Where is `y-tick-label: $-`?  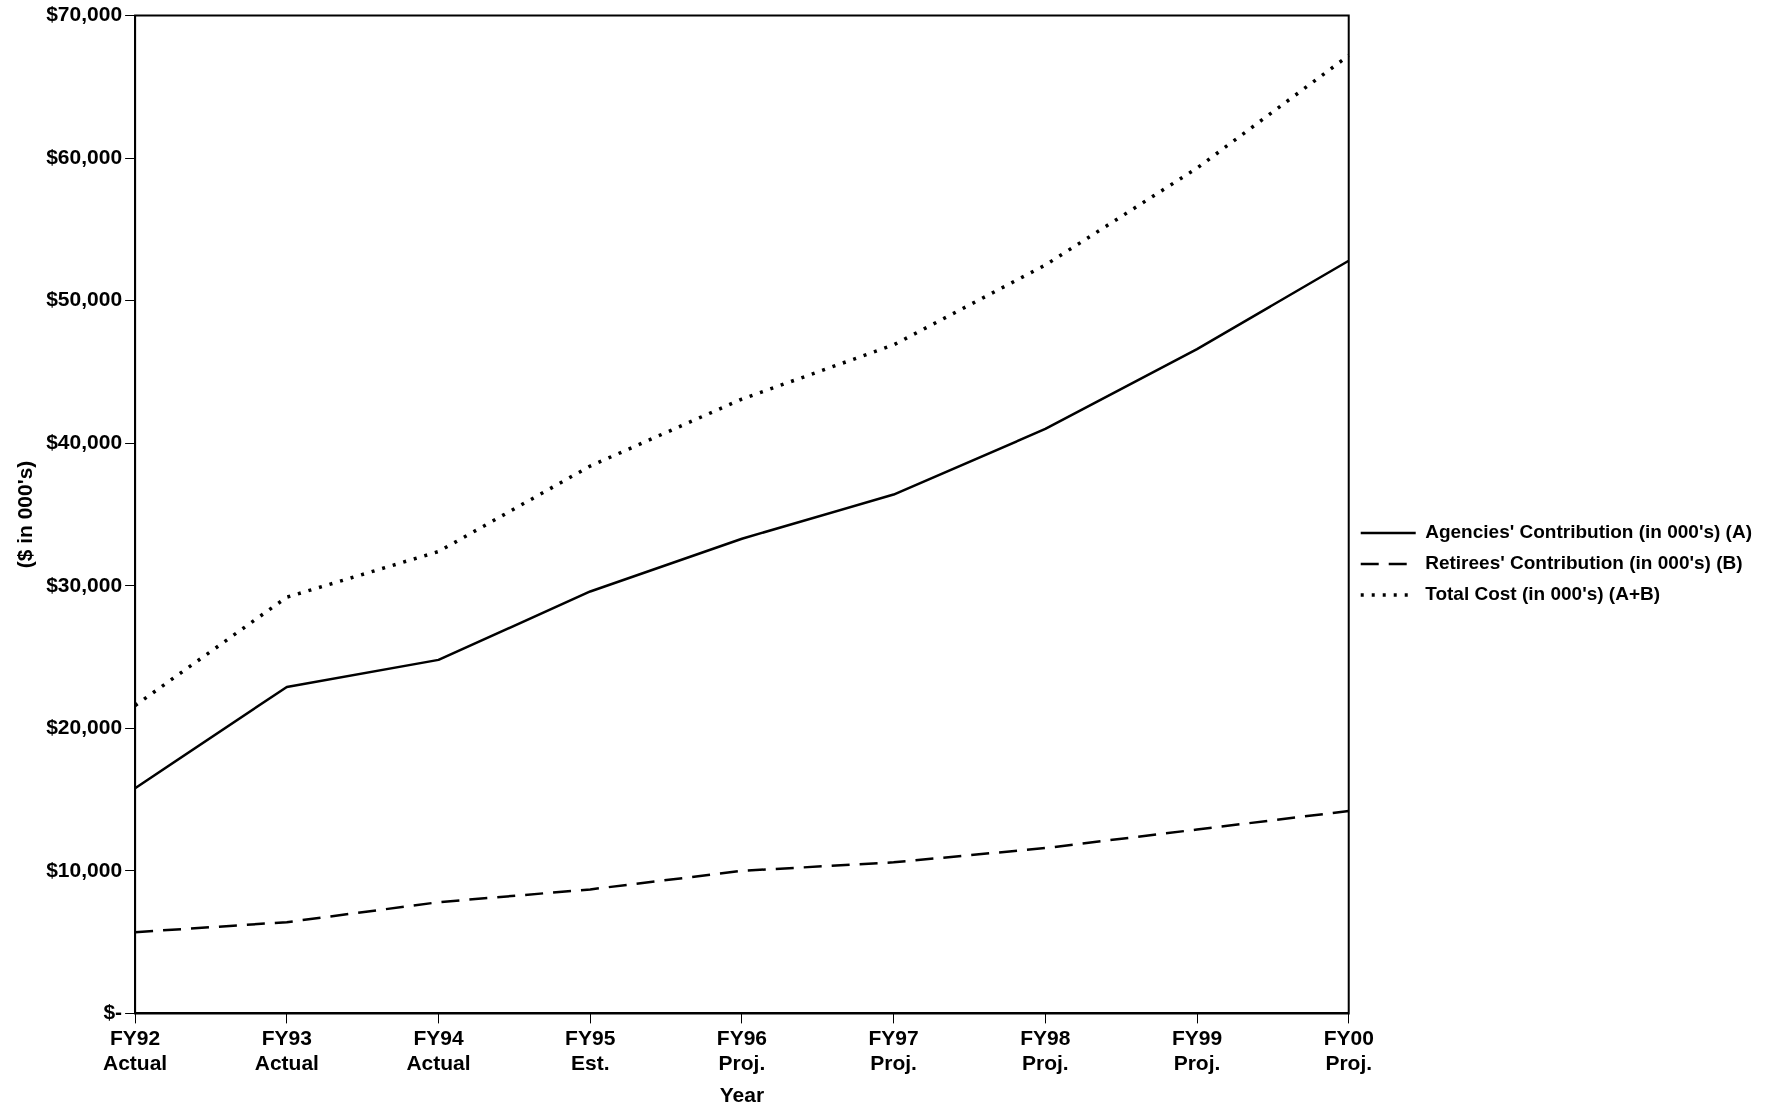
y-tick-label: $- is located at coordinates (113, 1012).